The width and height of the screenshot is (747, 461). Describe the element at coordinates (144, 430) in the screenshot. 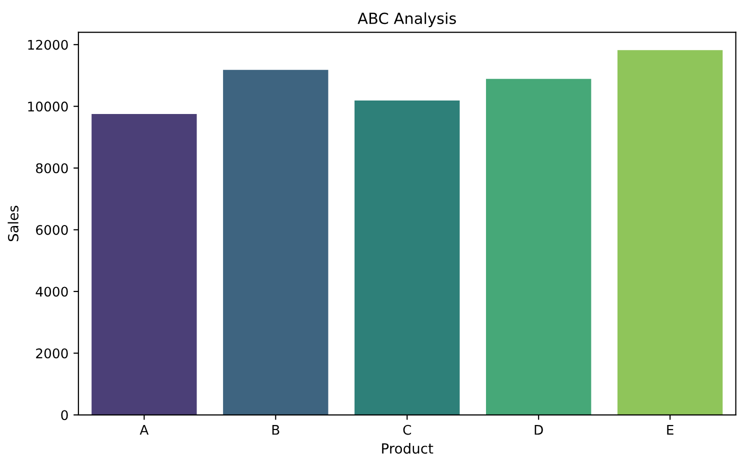

I see `x-tick-label: A` at that location.